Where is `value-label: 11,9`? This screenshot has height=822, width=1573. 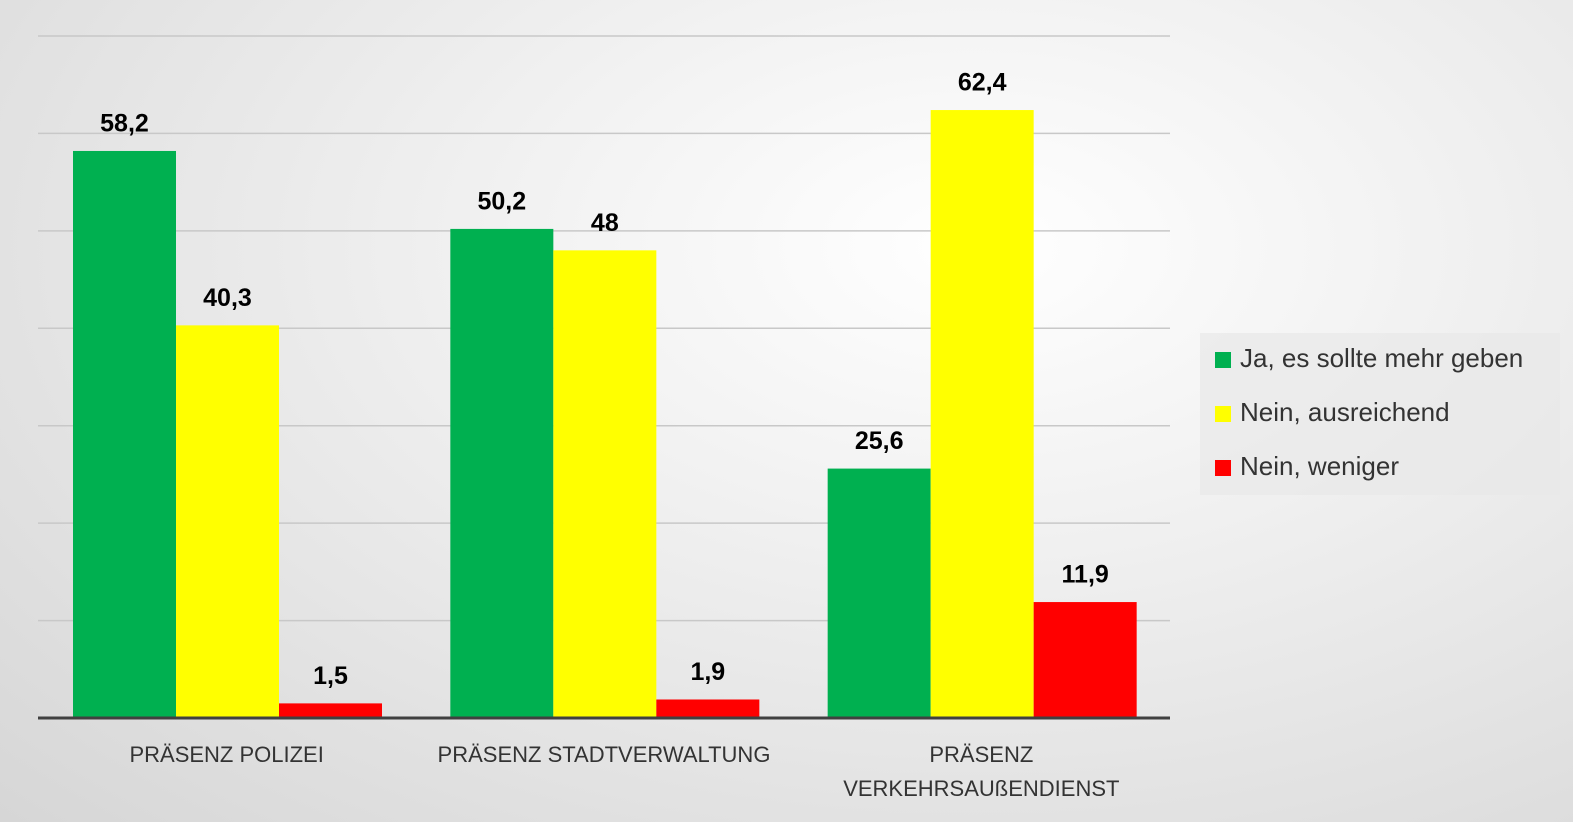
value-label: 11,9 is located at coordinates (1085, 575).